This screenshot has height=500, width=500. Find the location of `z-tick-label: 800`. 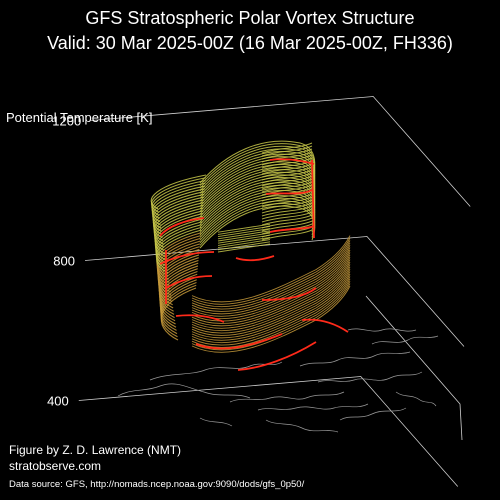

z-tick-label: 800 is located at coordinates (64, 261).